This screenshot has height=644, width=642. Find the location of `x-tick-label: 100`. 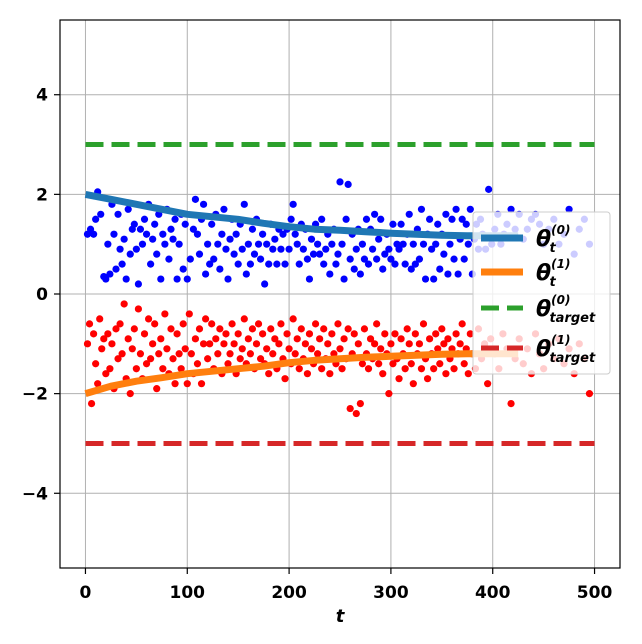

x-tick-label: 100 is located at coordinates (188, 593).